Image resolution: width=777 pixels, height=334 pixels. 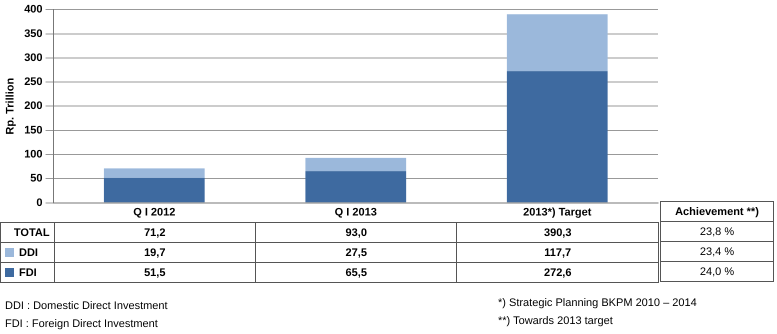 I want to click on x-tick-label: 2013*) Target, so click(x=557, y=212).